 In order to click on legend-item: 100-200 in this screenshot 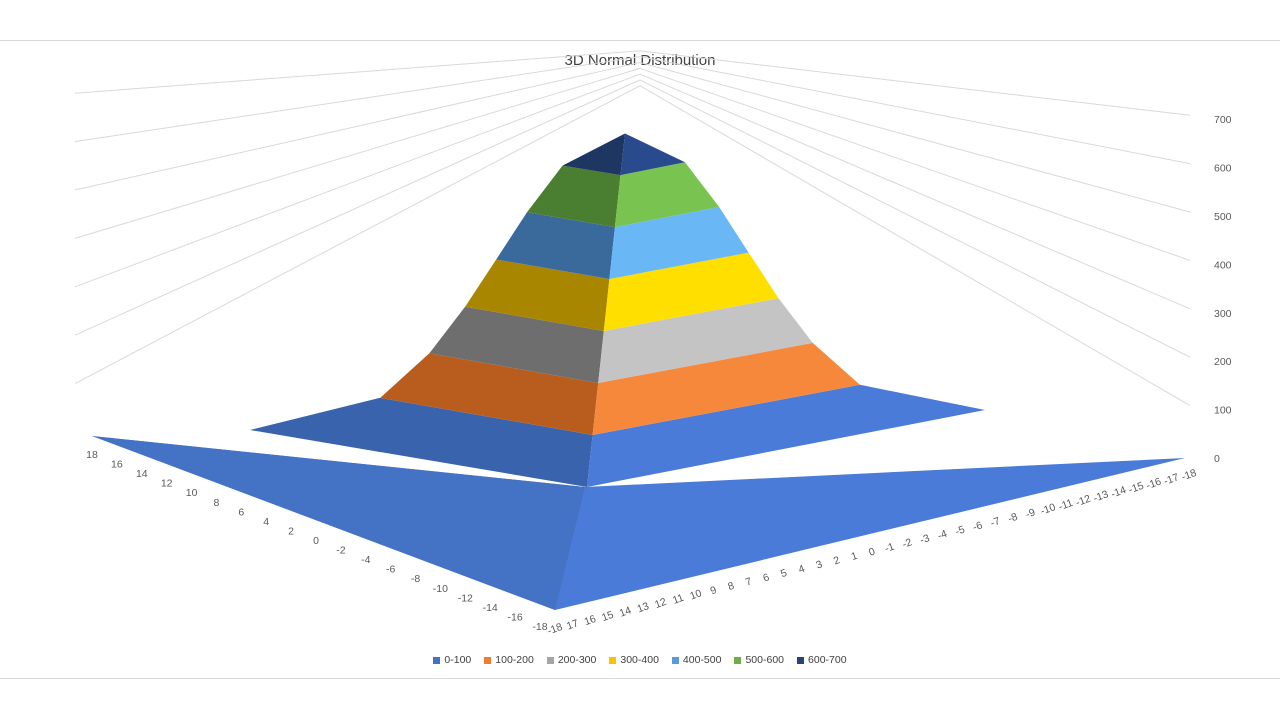, I will do `click(509, 660)`.